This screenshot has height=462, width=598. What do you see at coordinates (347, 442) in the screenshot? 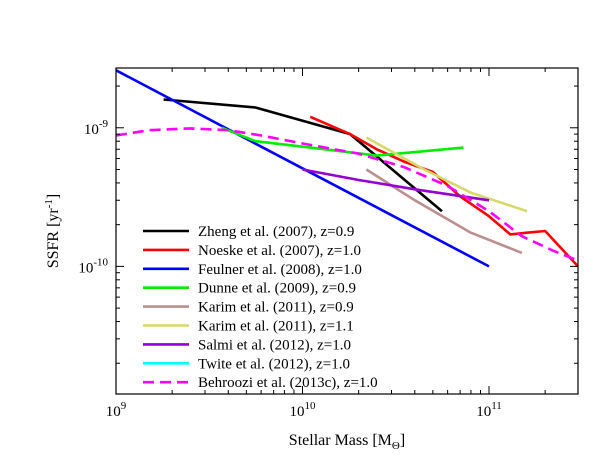
I see `x-axis-label: Stellar Mass [MΘ]` at bounding box center [347, 442].